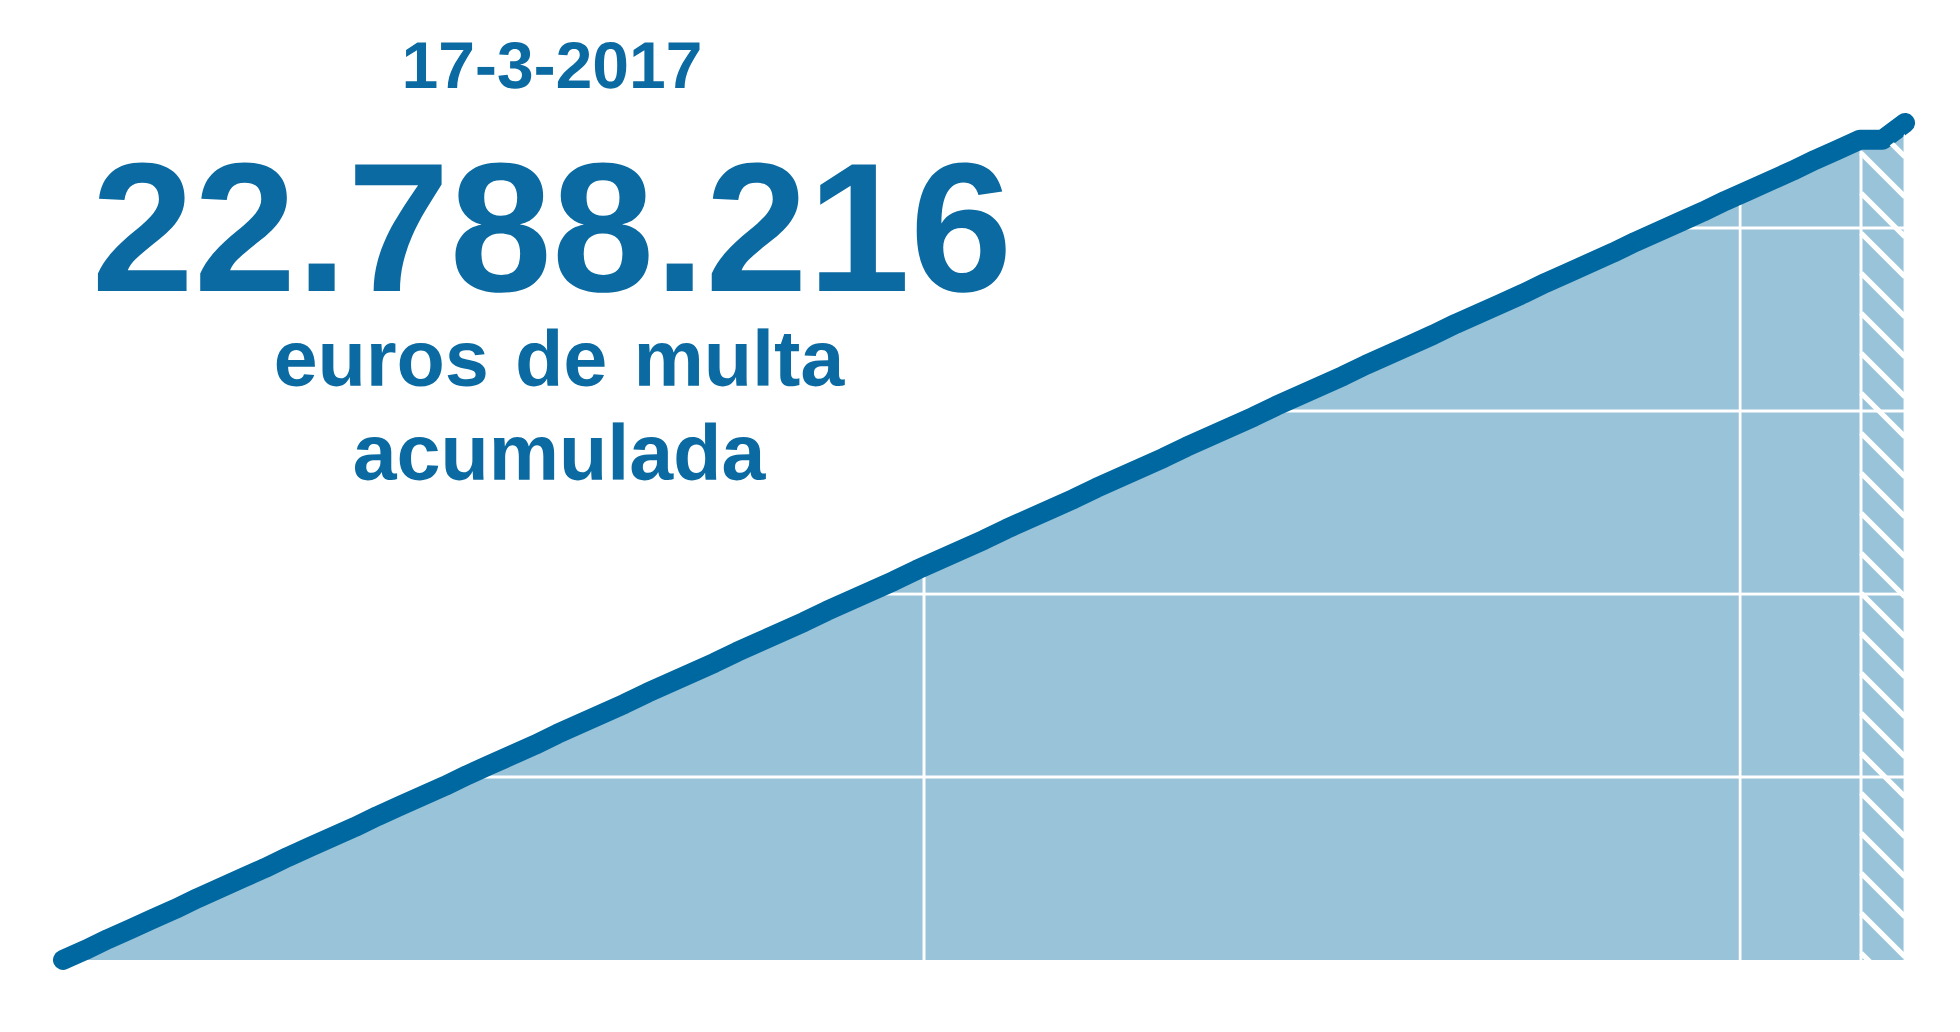  What do you see at coordinates (552, 65) in the screenshot?
I see `chart-title: 17-3-2017` at bounding box center [552, 65].